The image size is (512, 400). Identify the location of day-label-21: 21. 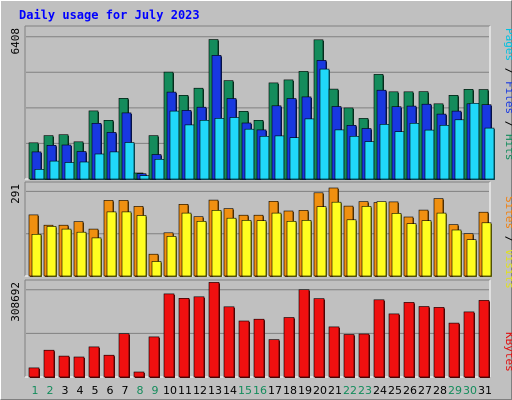
(335, 390).